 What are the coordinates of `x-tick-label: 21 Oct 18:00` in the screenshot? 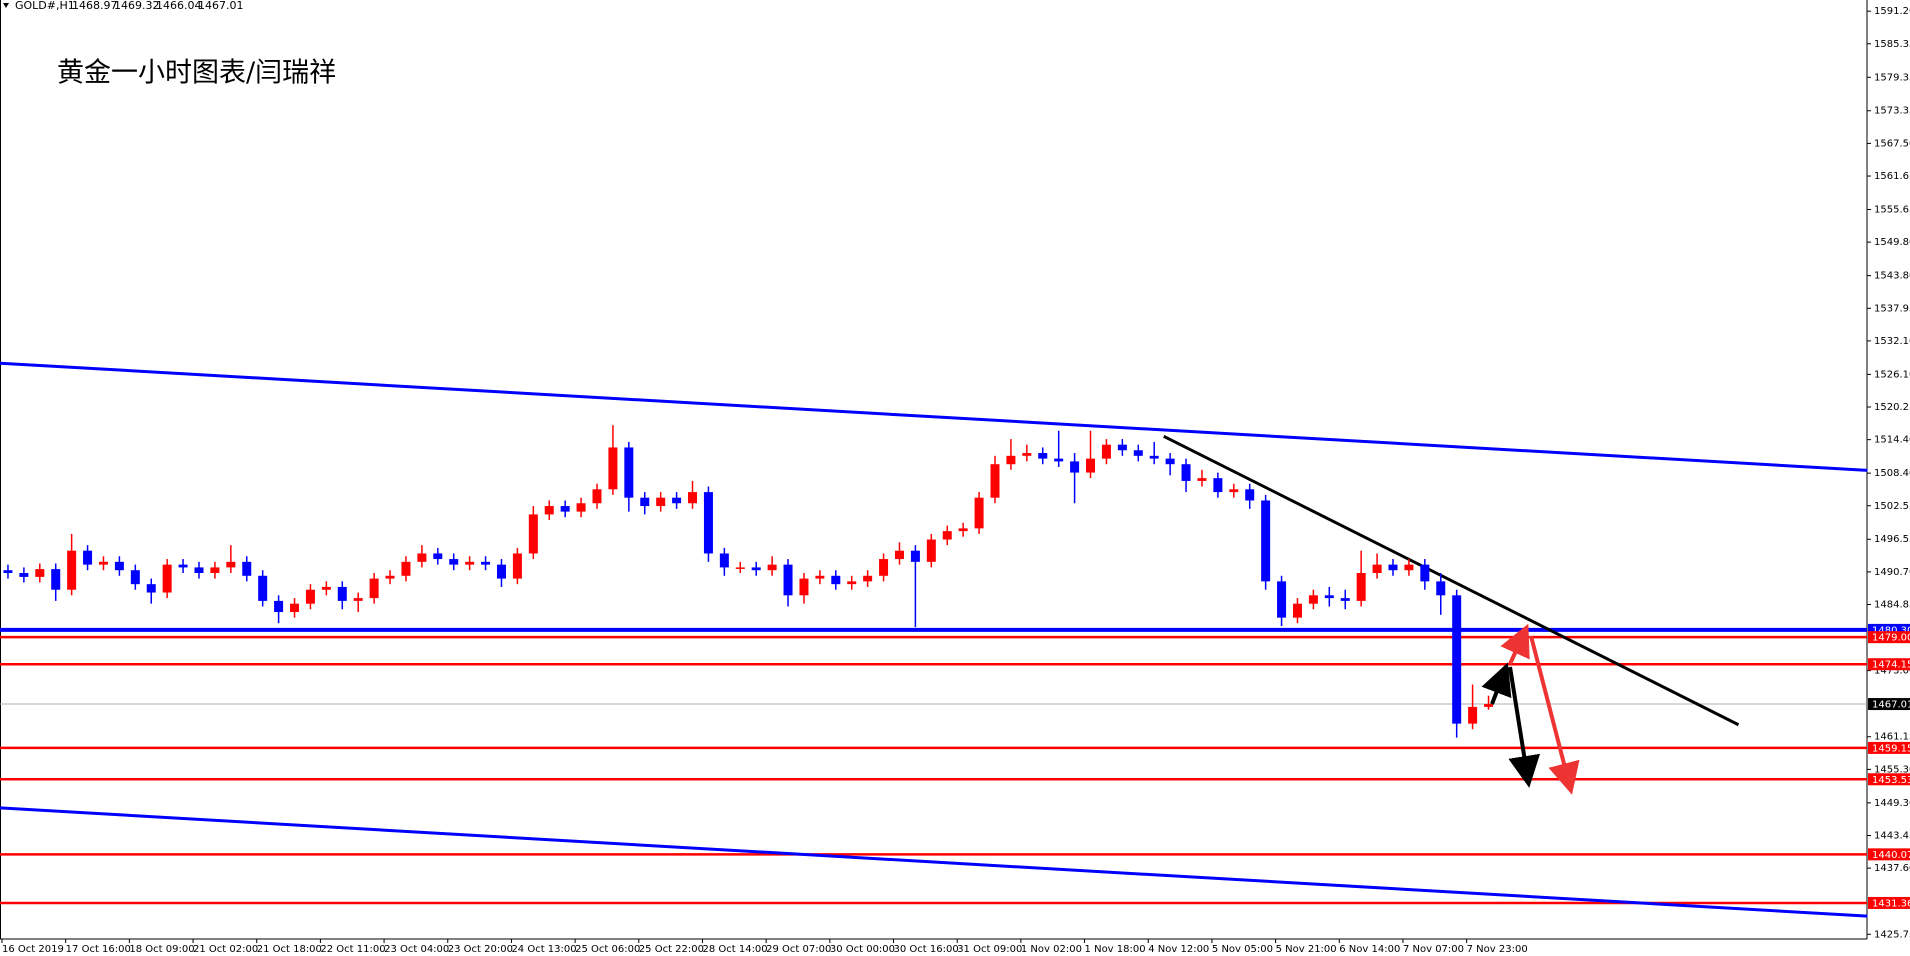 It's located at (289, 949).